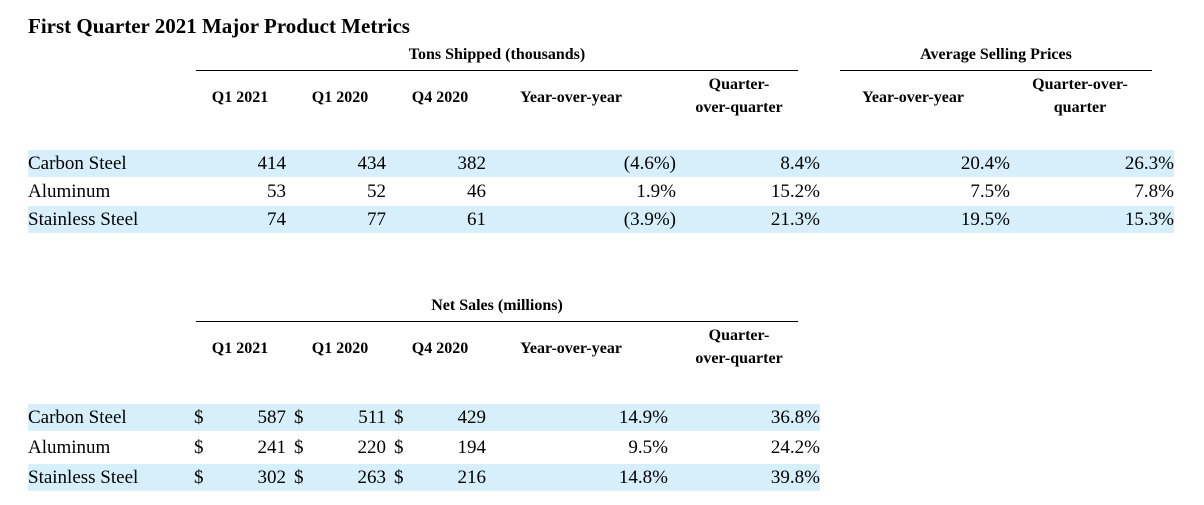 This screenshot has width=1204, height=505. What do you see at coordinates (476, 219) in the screenshot?
I see `table-cell: 61` at bounding box center [476, 219].